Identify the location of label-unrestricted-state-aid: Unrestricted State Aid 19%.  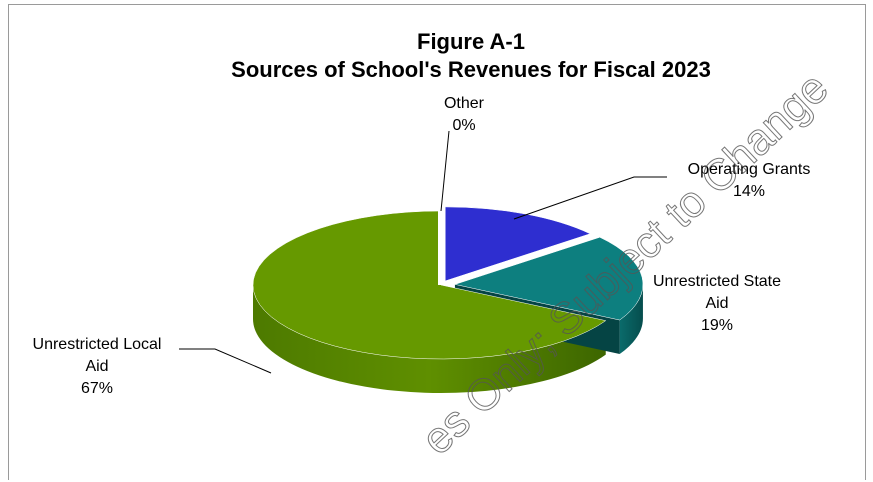
(717, 303).